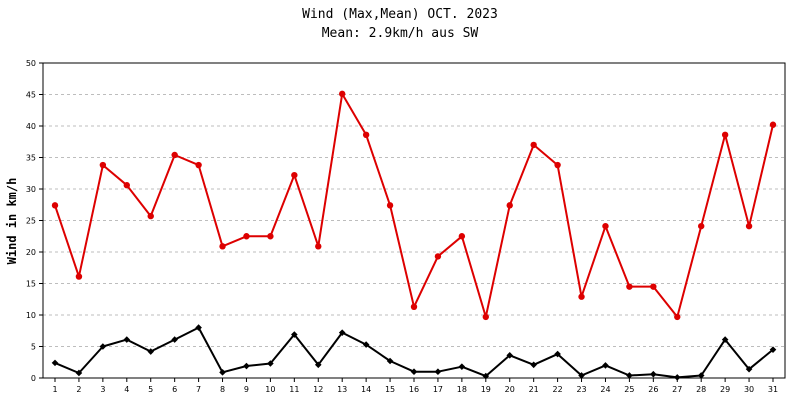  I want to click on x-tick-label-29: 30, so click(749, 389).